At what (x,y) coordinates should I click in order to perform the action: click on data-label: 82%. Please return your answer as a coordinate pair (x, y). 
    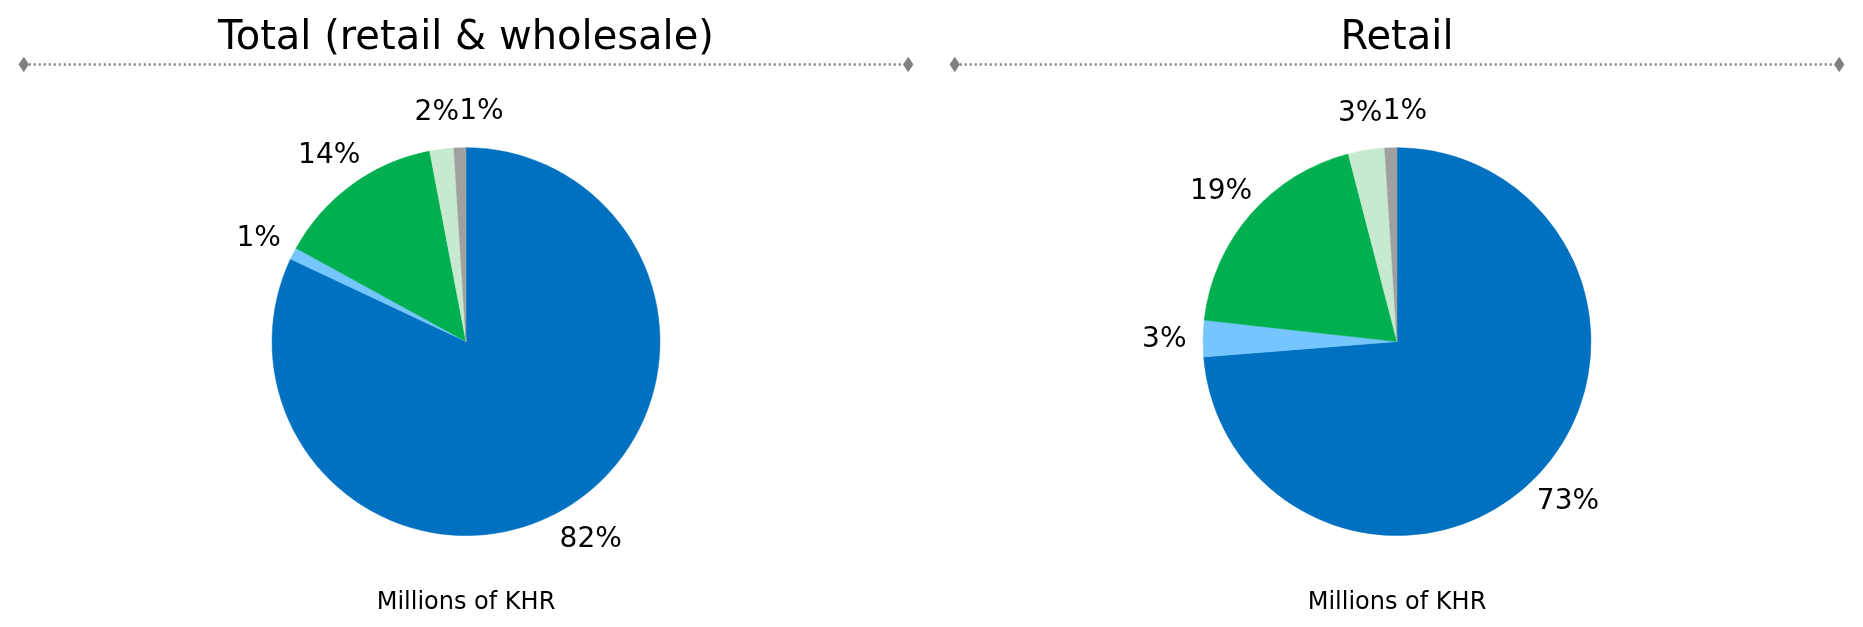
    Looking at the image, I should click on (590, 538).